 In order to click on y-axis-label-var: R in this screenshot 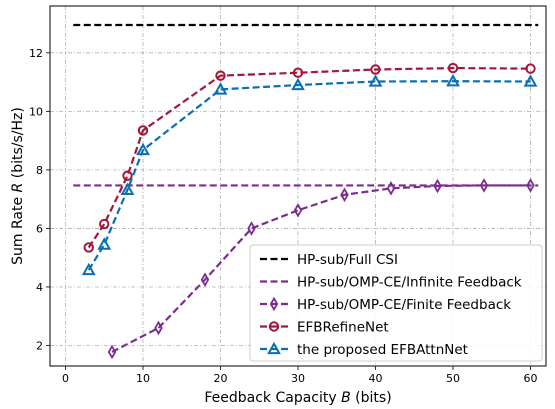, I will do `click(18, 188)`.